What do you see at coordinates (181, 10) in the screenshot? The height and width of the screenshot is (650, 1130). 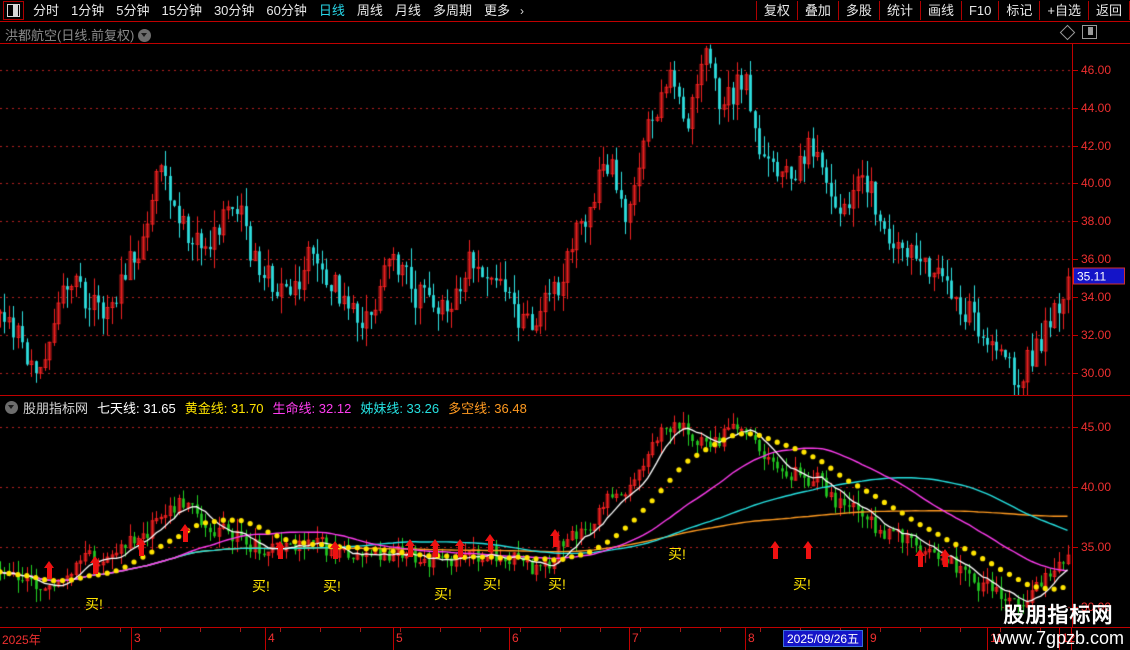 I see `period-tab-3: 15分钟` at bounding box center [181, 10].